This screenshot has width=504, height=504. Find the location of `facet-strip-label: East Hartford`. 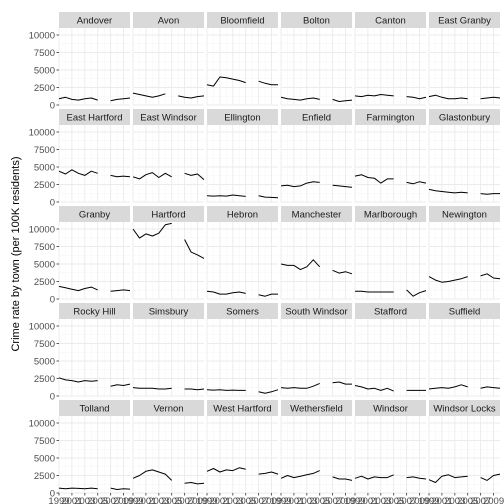

facet-strip-label: East Hartford is located at coordinates (95, 118).